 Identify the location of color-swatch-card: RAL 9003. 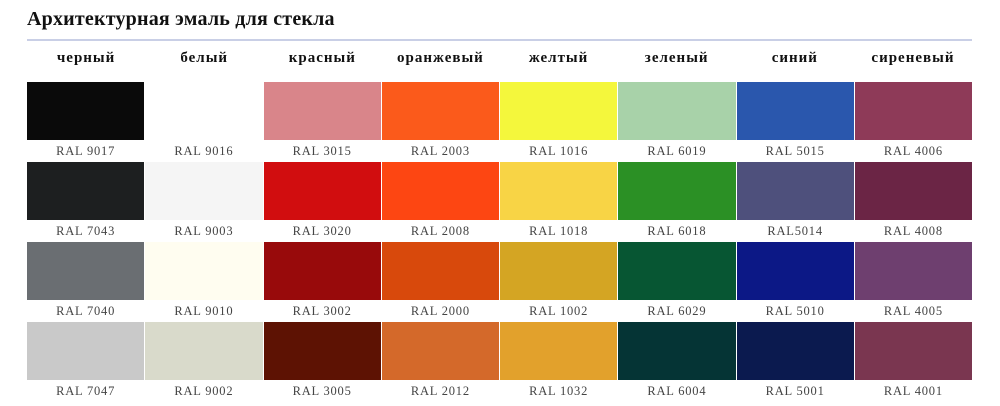
(204, 202).